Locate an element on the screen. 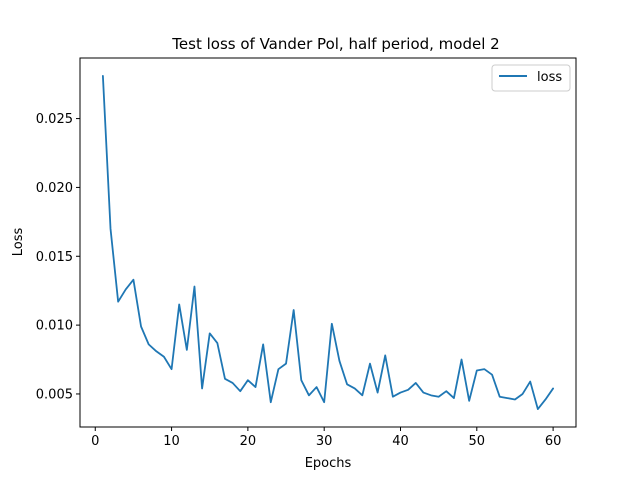 This screenshot has height=480, width=640. y-tick-label: 0.015 is located at coordinates (54, 257).